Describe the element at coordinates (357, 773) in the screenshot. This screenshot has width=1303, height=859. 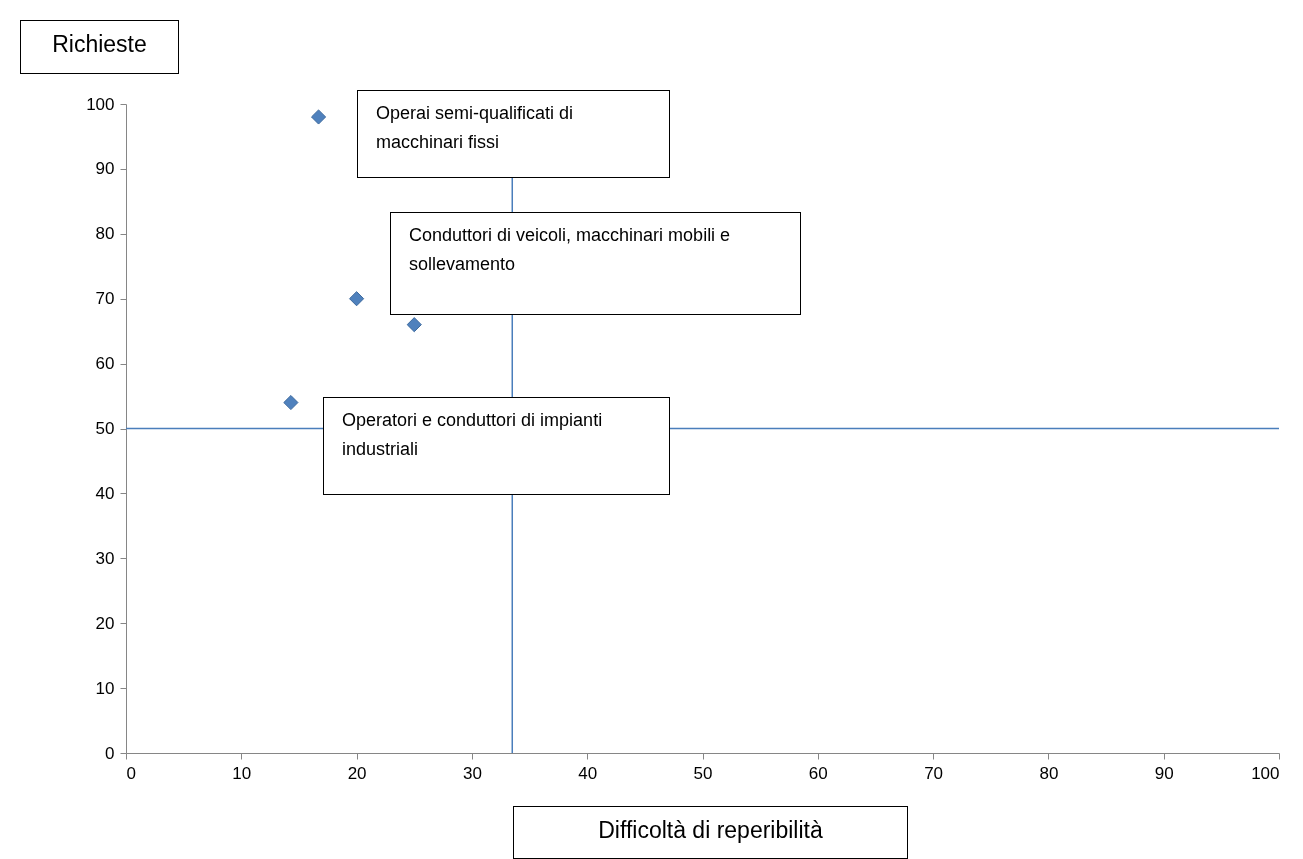
I see `x-tick-label: 20` at that location.